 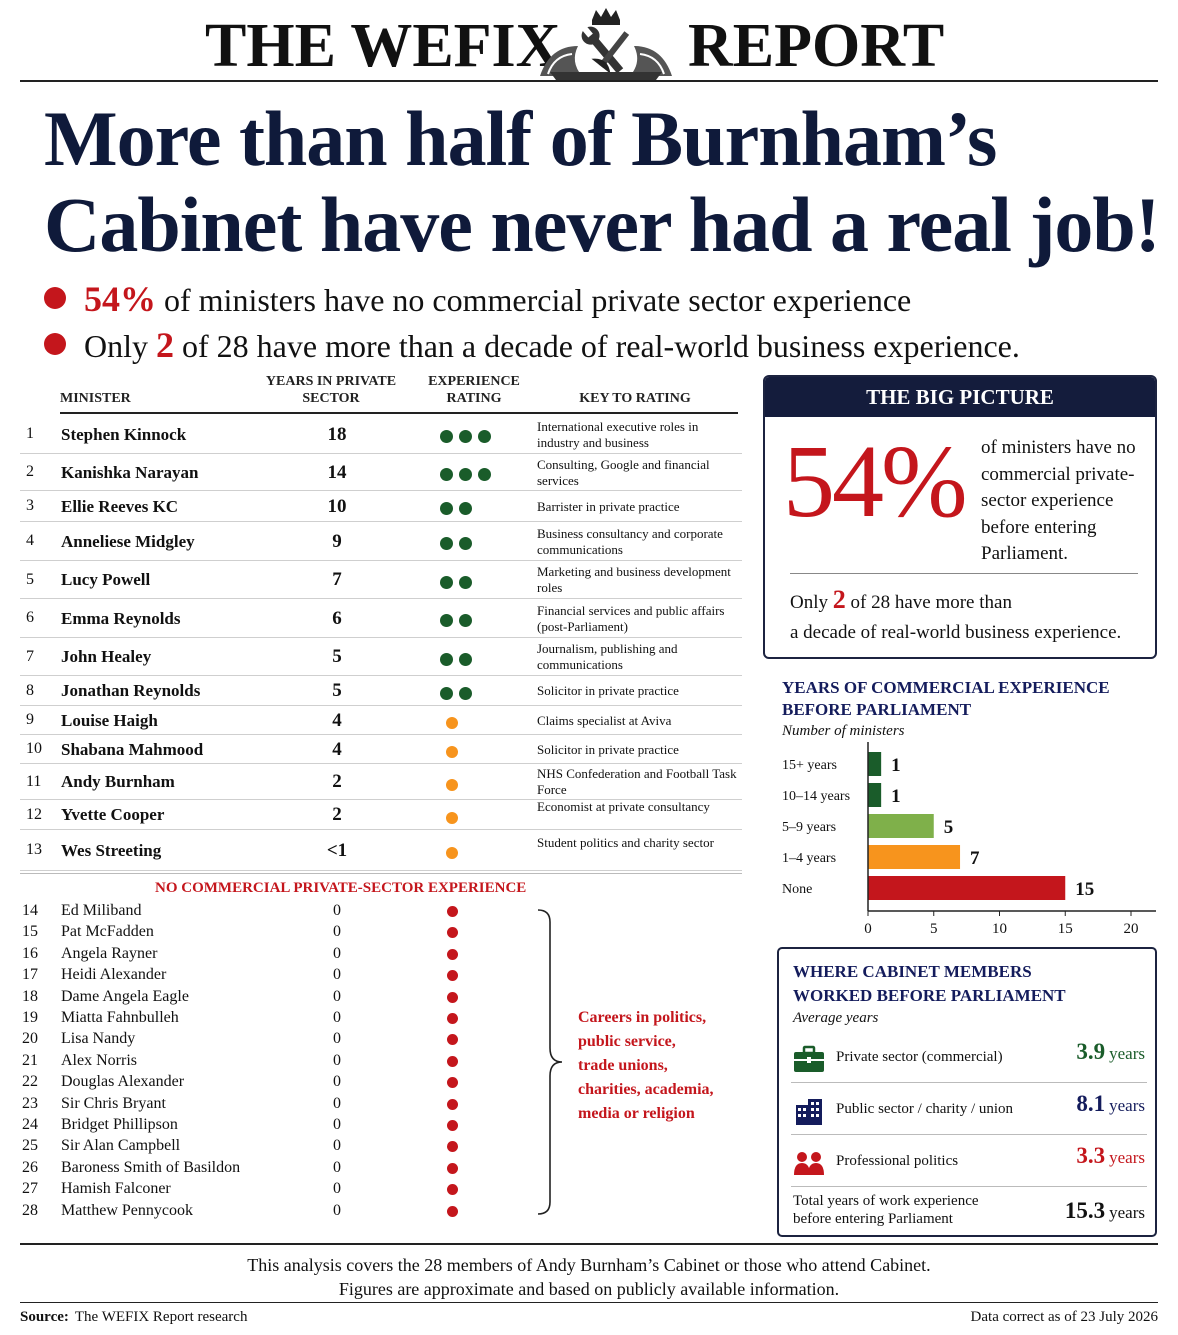 I want to click on row-number: 12, so click(x=34, y=814).